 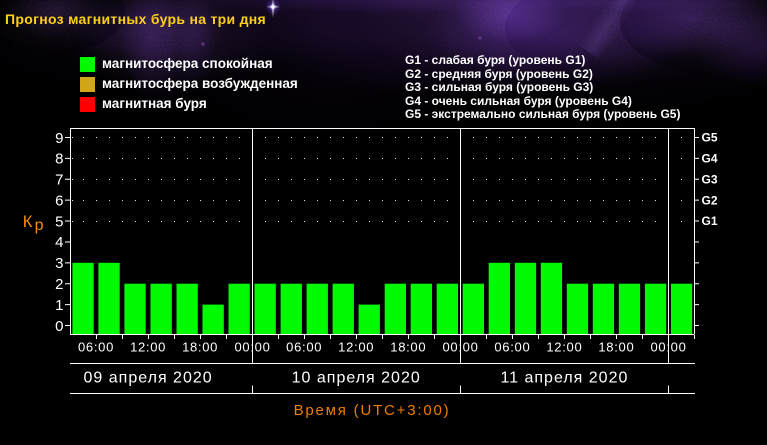 I want to click on svg-text: 7, so click(x=59, y=180).